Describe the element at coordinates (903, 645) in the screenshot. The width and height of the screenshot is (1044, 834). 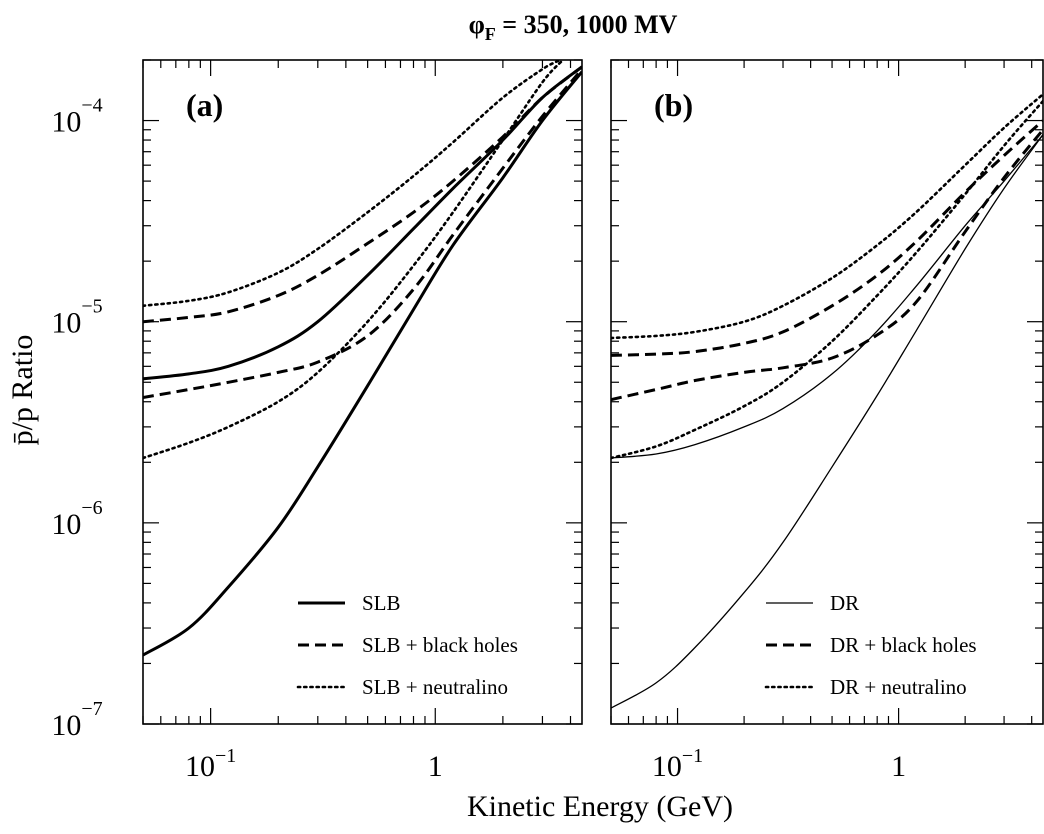
I see `legend-label-2-2: DR + black holes` at that location.